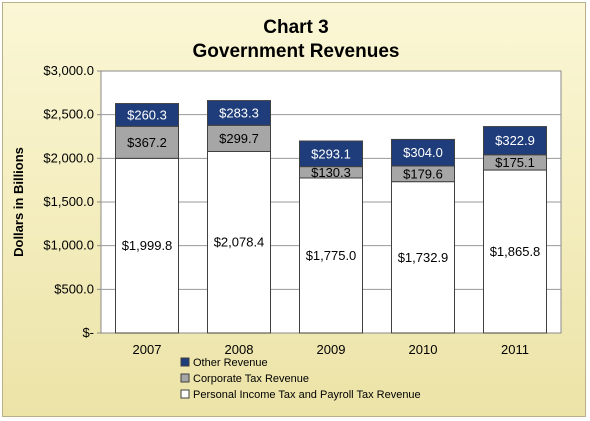  I want to click on chart-subtitle: Government Revenues, so click(296, 51).